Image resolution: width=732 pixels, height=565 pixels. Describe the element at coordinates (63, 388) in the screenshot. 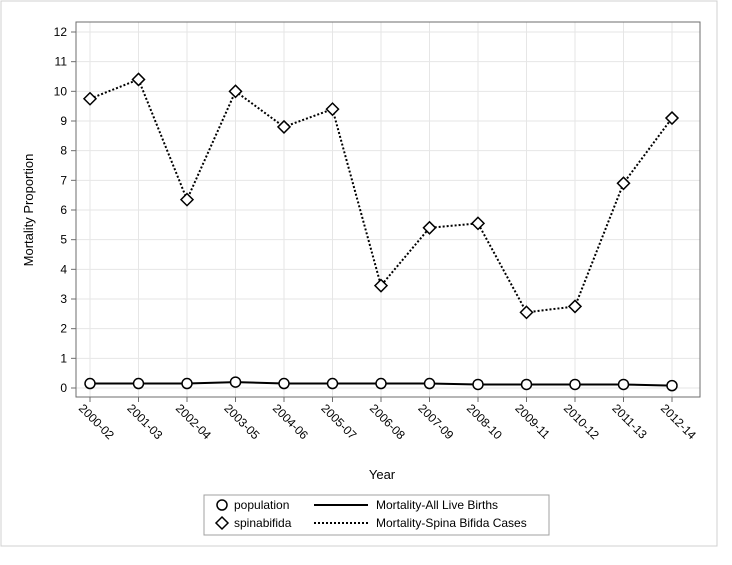

I see `y-tick-label: 0` at that location.